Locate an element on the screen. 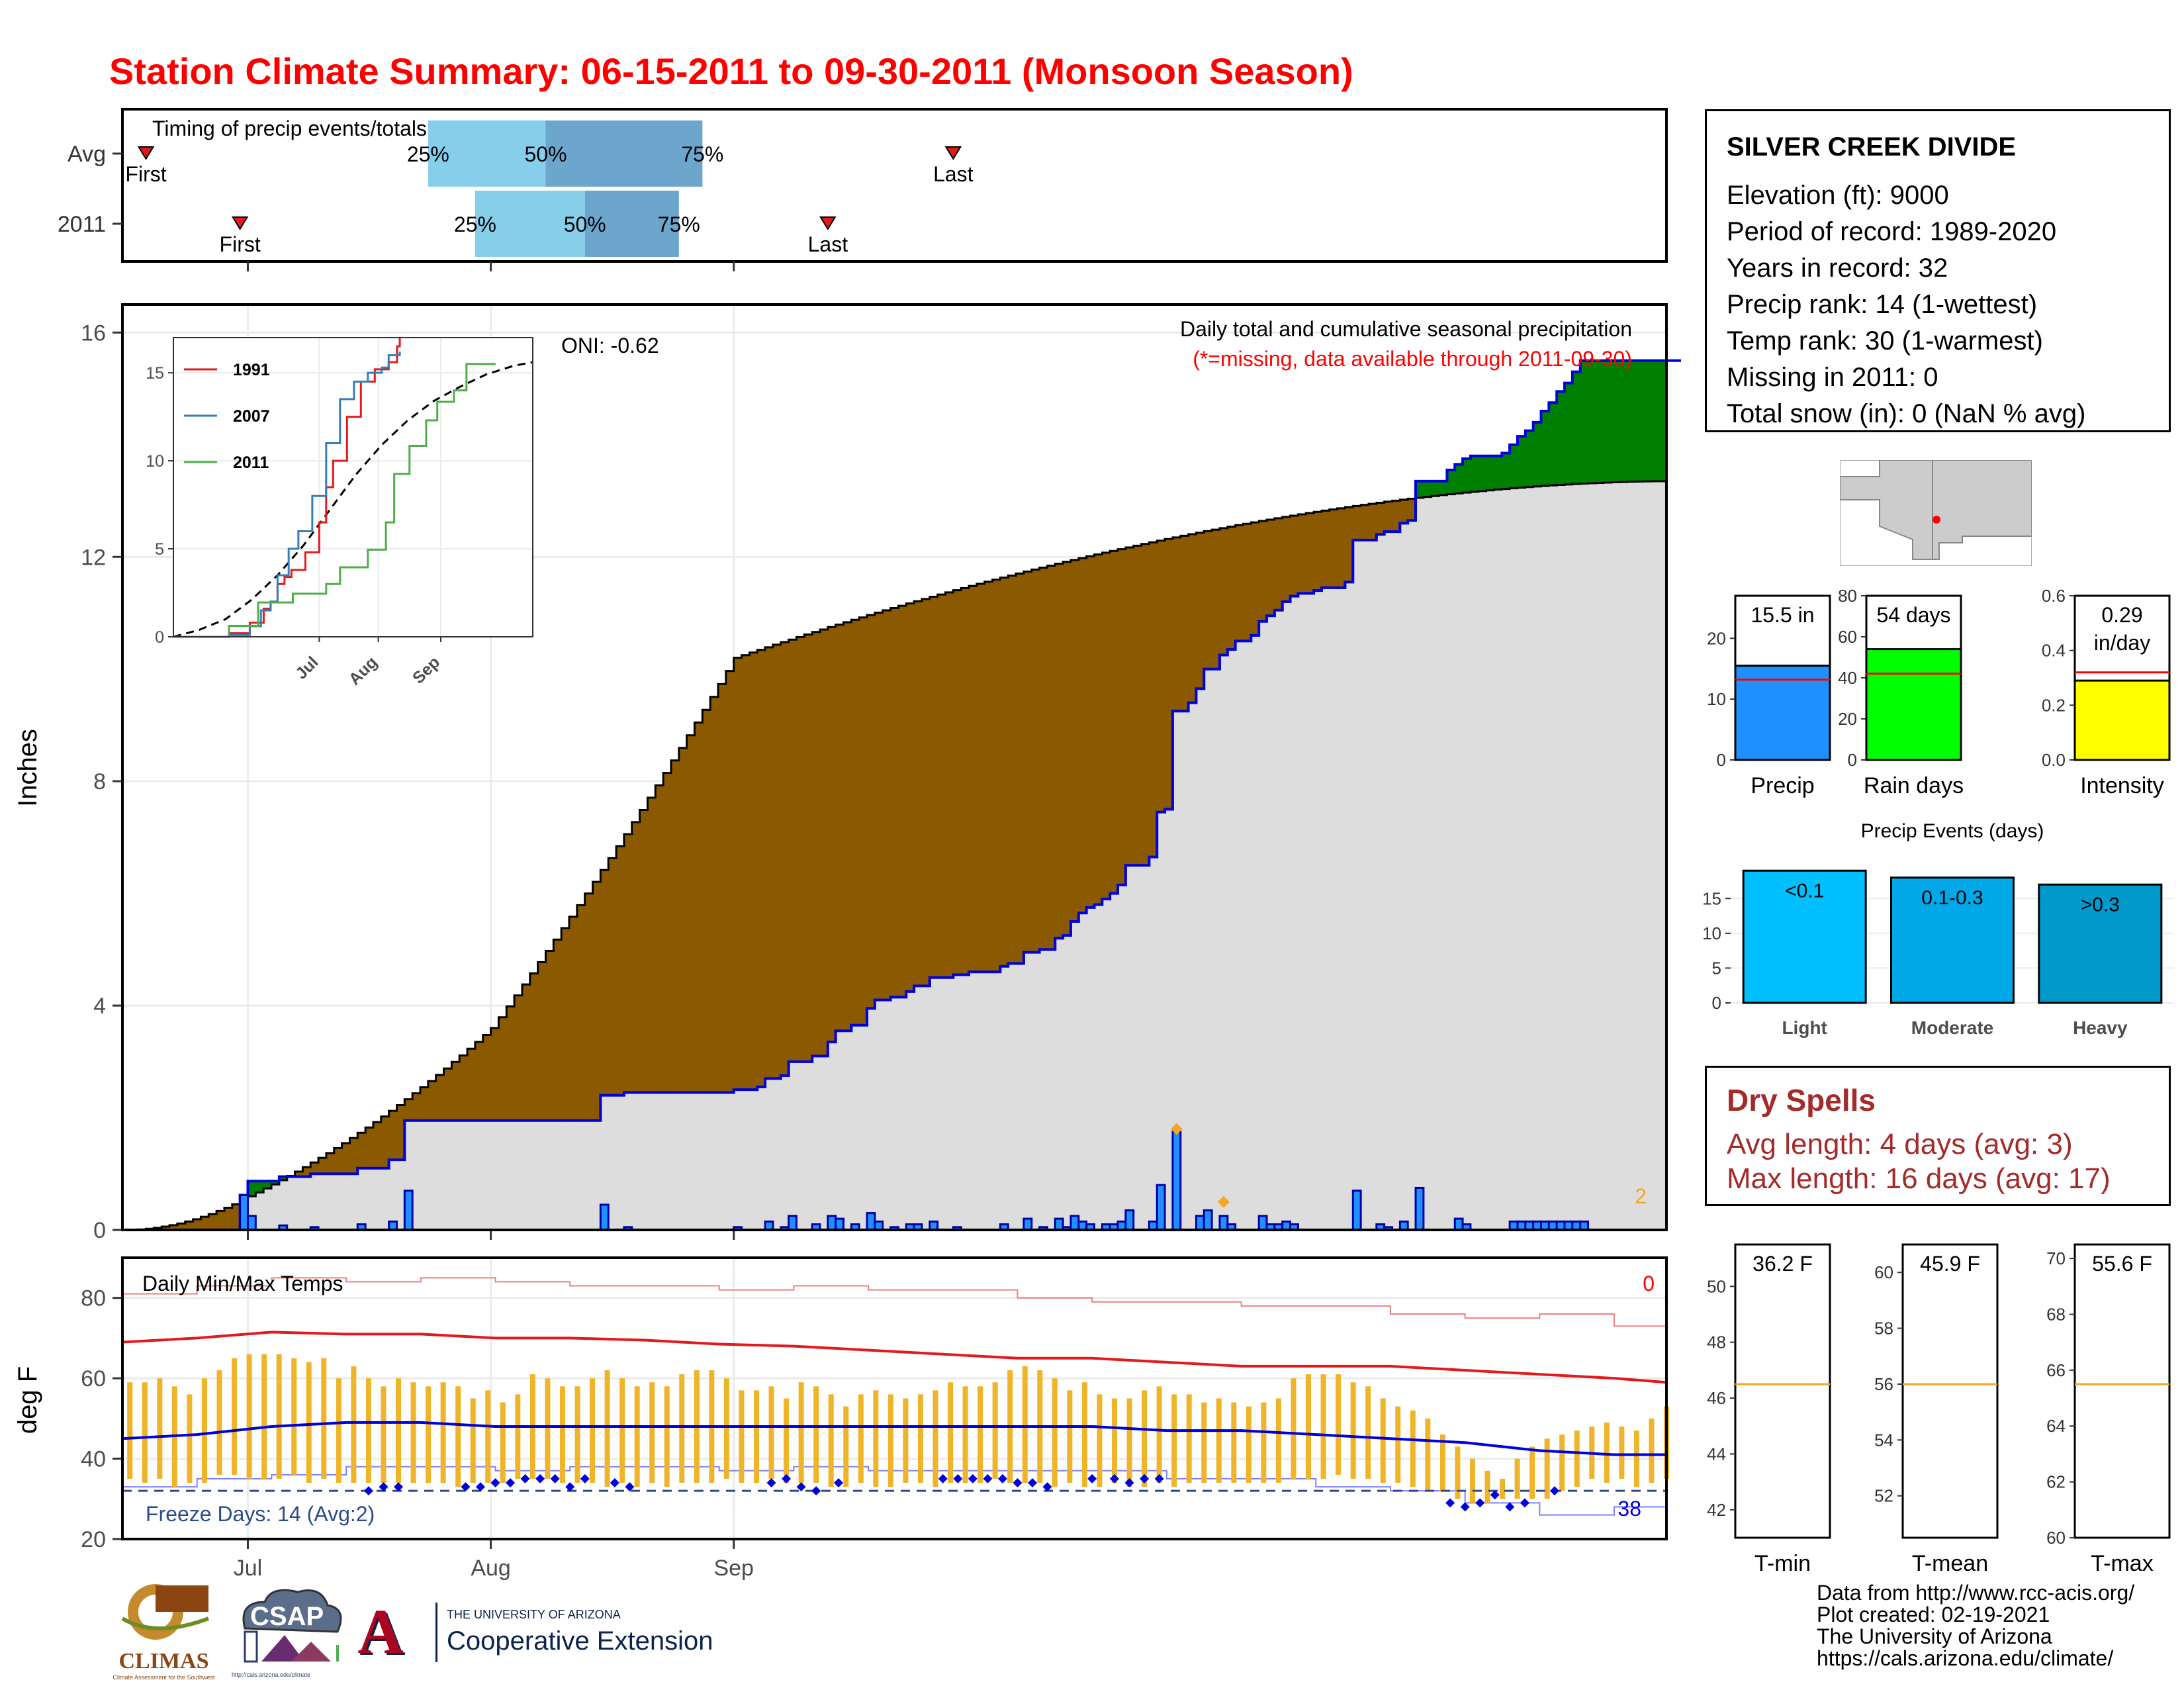 This screenshot has width=2184, height=1688. timing-q50-q75-bar is located at coordinates (631, 224).